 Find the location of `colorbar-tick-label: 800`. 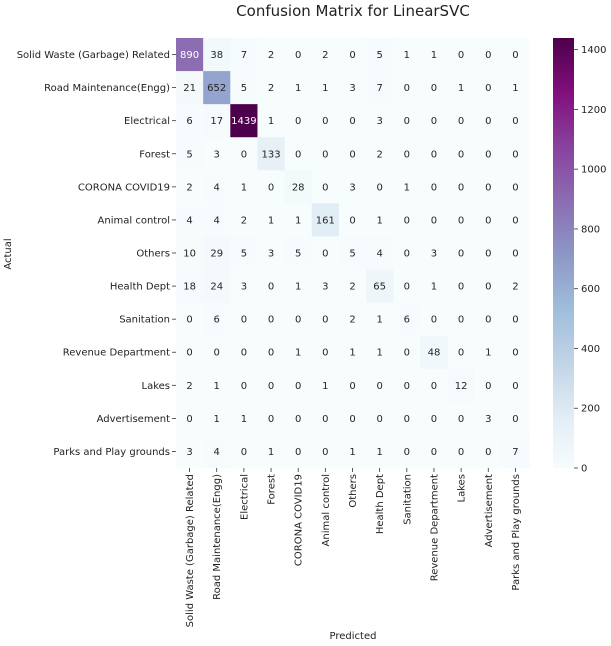

colorbar-tick-label: 800 is located at coordinates (590, 229).